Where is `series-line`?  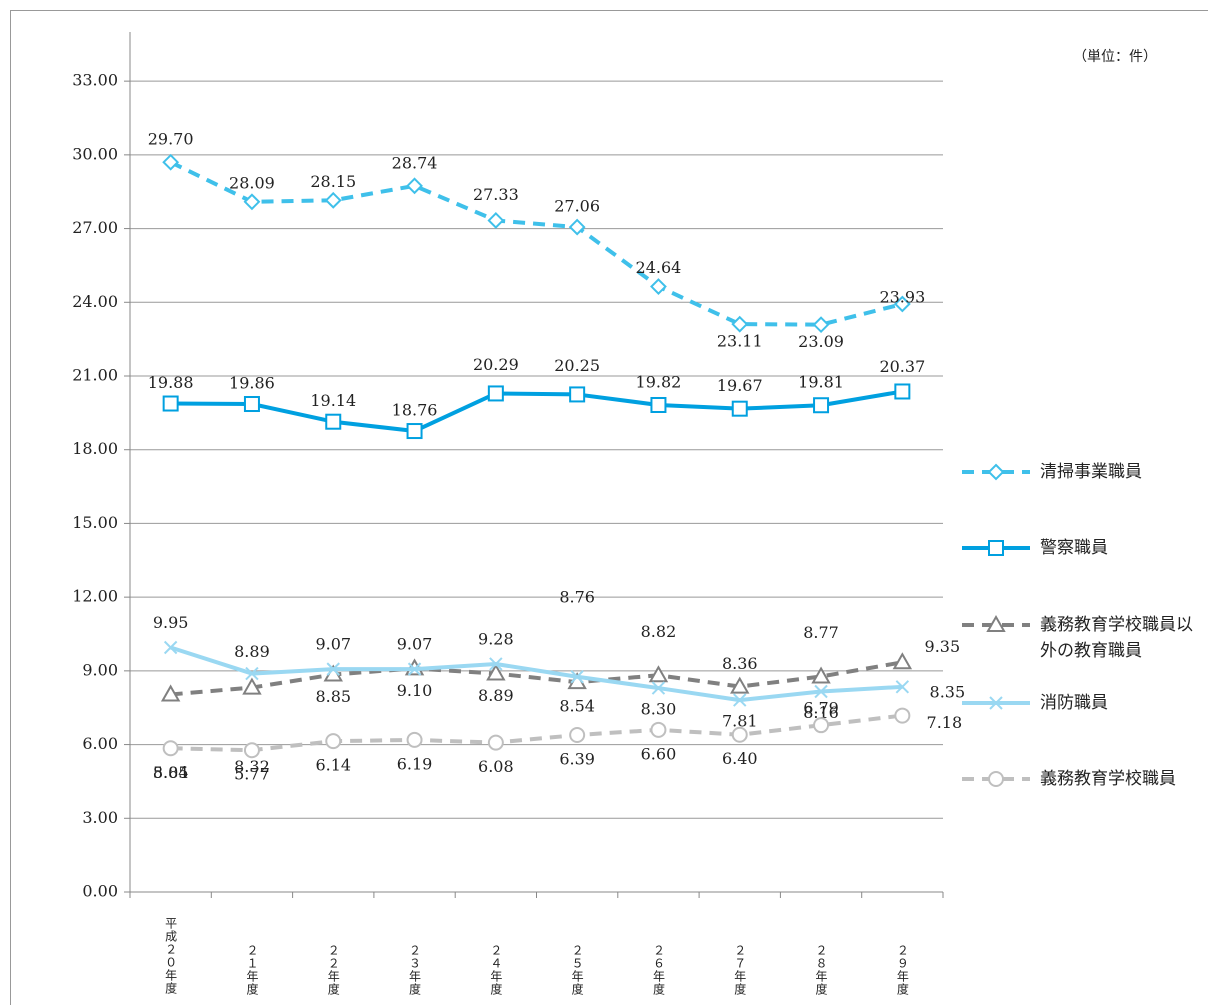
series-line is located at coordinates (536, 678).